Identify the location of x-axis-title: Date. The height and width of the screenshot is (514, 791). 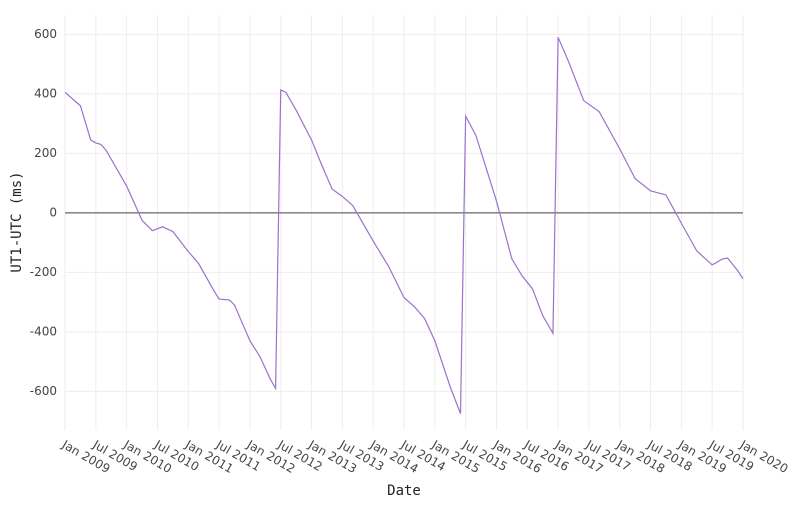
(404, 491).